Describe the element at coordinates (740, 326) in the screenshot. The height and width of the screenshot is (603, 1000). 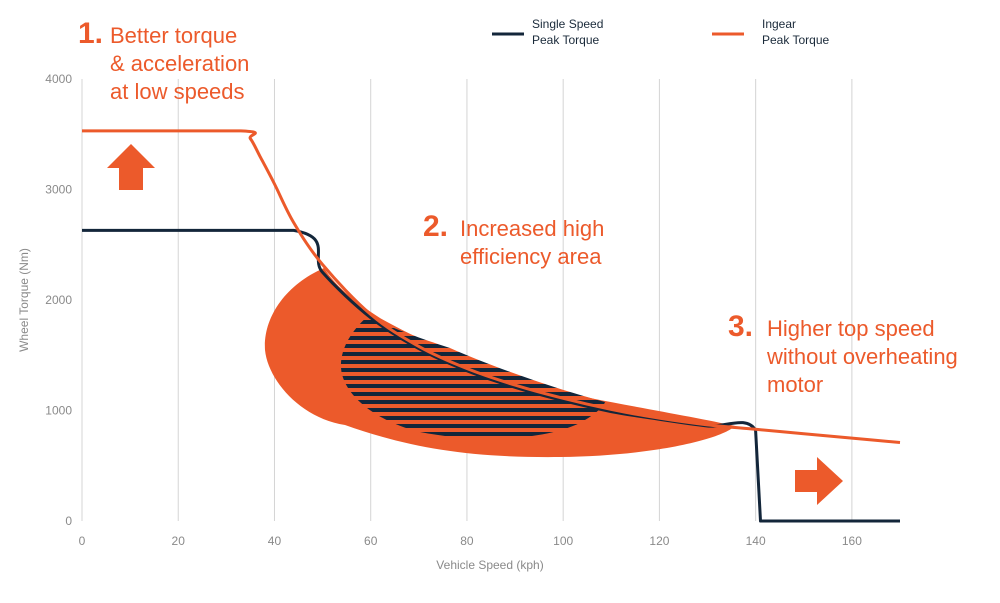
I see `annotation-3-number: 3.` at that location.